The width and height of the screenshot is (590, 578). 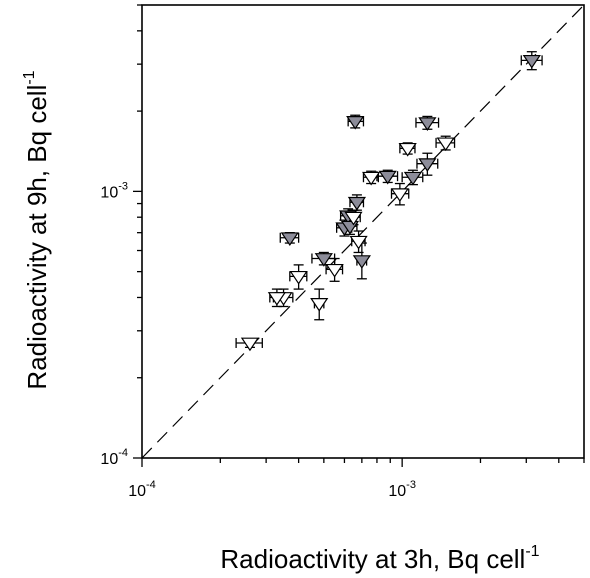 What do you see at coordinates (123, 186) in the screenshot?
I see `y-tick-label-exponent: -3` at bounding box center [123, 186].